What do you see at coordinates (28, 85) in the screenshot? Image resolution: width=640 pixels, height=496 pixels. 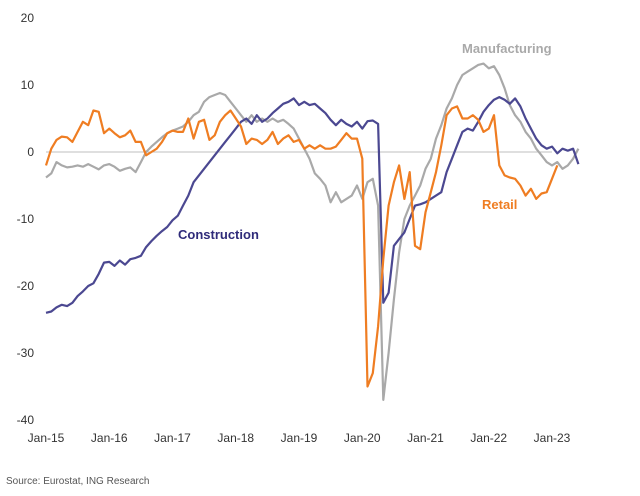 I see `y-tick-label: 10` at bounding box center [28, 85].